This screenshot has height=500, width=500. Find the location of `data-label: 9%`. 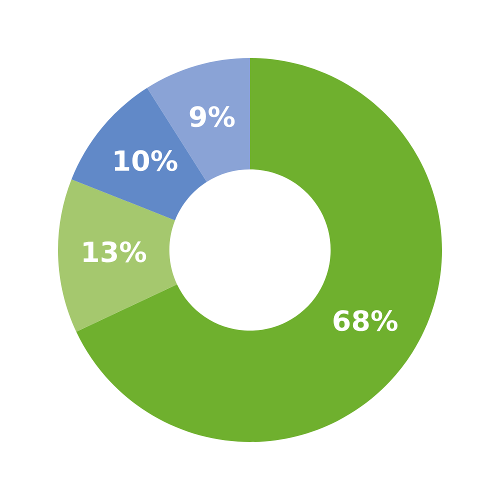

data-label: 9% is located at coordinates (212, 117).